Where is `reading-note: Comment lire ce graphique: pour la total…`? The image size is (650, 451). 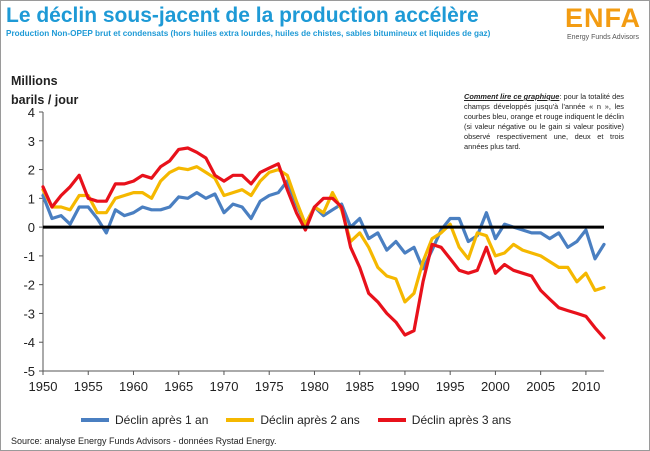
reading-note: Comment lire ce graphique: pour la total… is located at coordinates (544, 122).